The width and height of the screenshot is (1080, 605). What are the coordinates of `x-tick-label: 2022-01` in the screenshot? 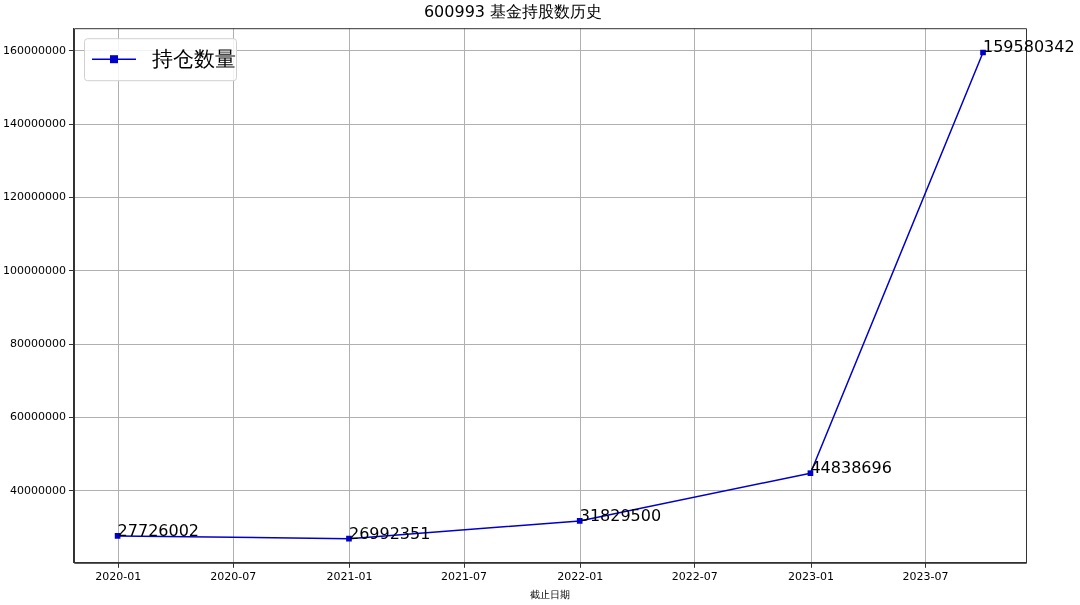 It's located at (580, 577).